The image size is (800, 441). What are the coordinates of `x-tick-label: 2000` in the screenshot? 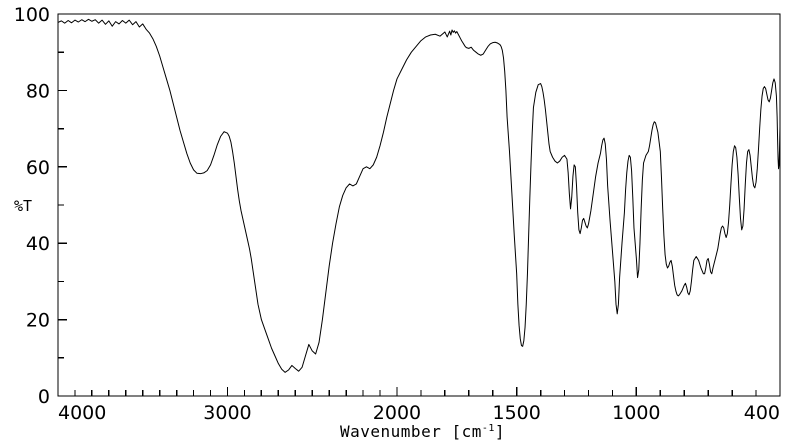 It's located at (397, 413).